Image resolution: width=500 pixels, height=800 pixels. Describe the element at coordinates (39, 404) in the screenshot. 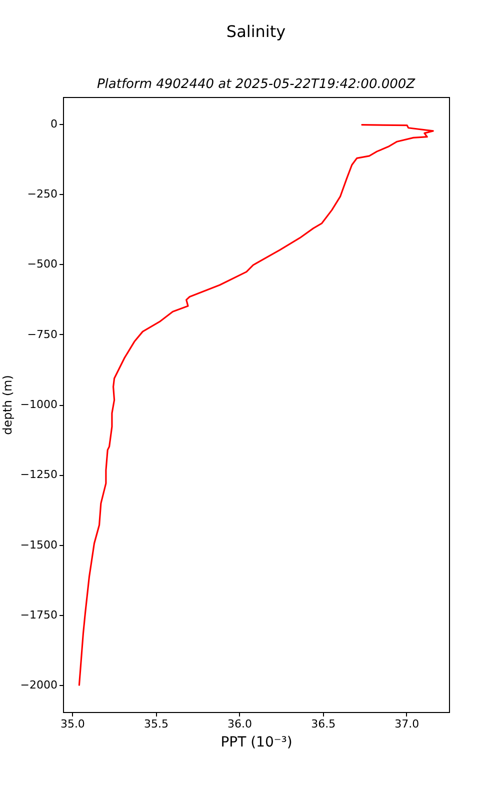

I see `y-tick-label: −1000` at that location.